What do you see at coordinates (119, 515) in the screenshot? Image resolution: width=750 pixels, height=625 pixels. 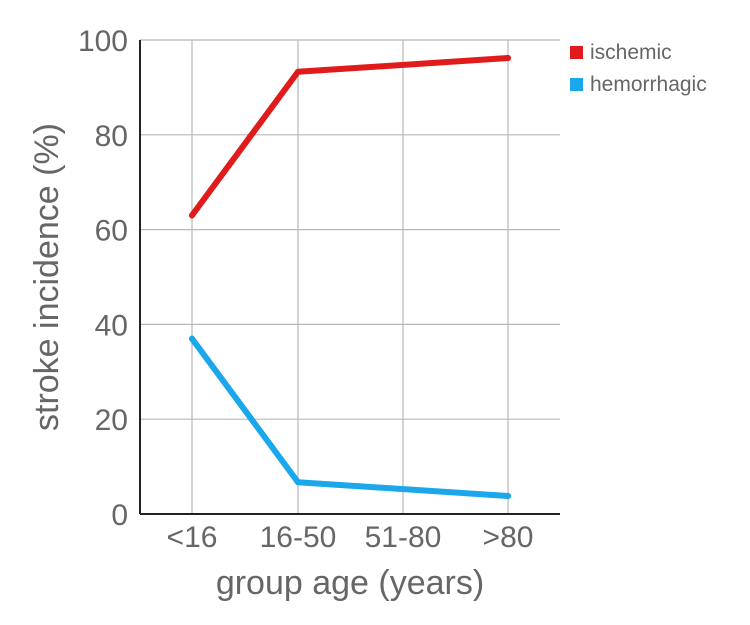 I see `y-tick-label: 0` at bounding box center [119, 515].